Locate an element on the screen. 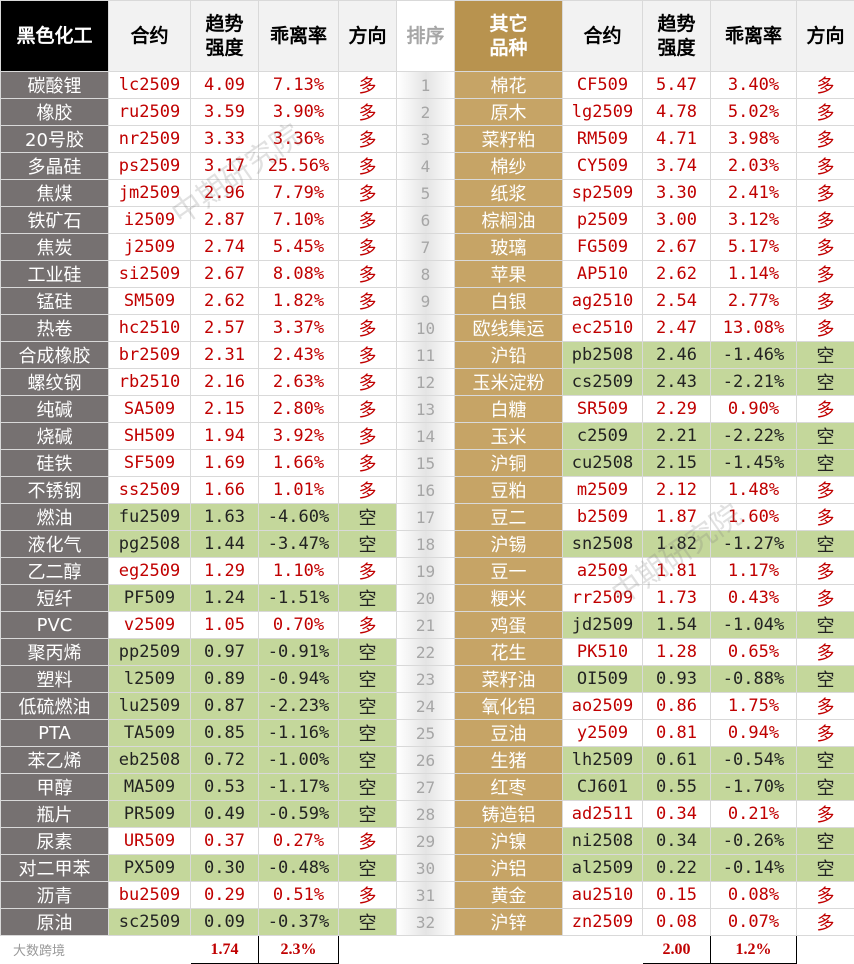 Image resolution: width=854 pixels, height=964 pixels. contract-cell: cu2508 is located at coordinates (603, 463).